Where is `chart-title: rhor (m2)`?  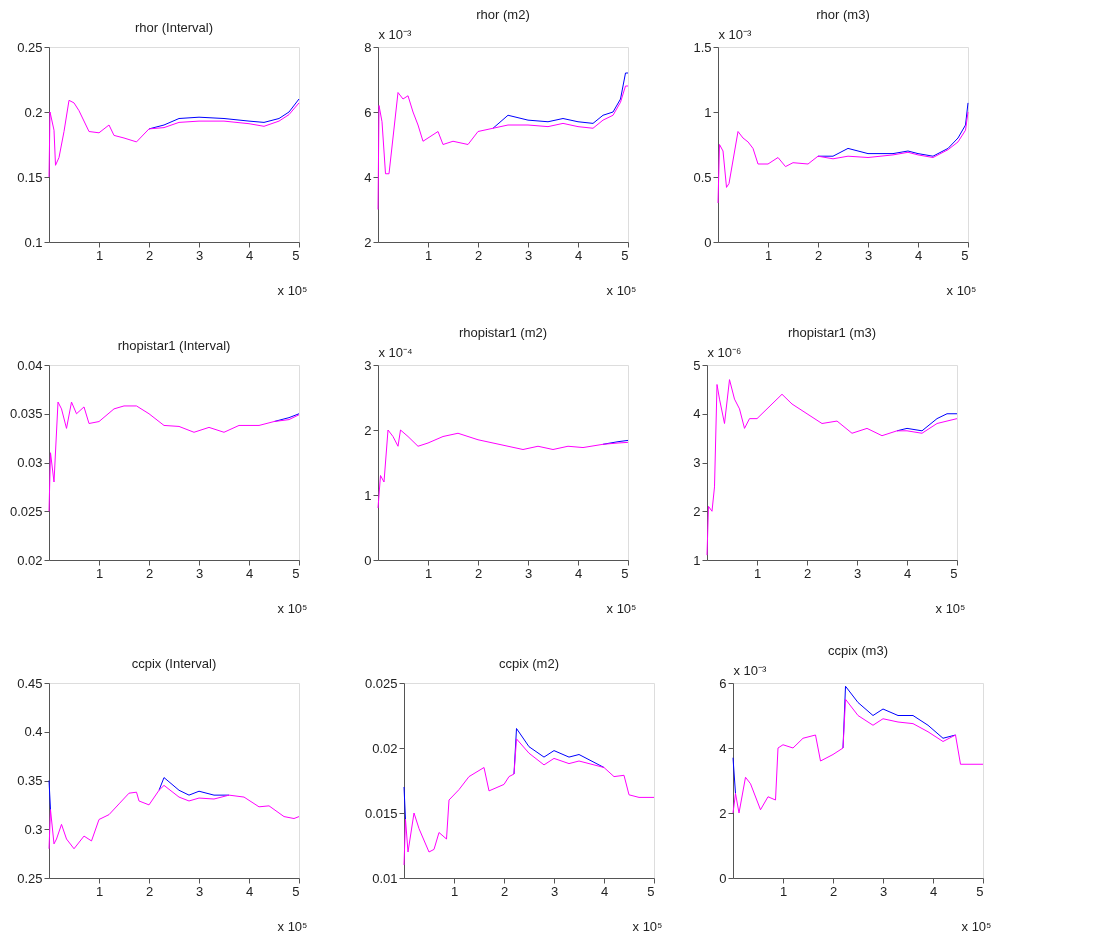 chart-title: rhor (m2) is located at coordinates (503, 14).